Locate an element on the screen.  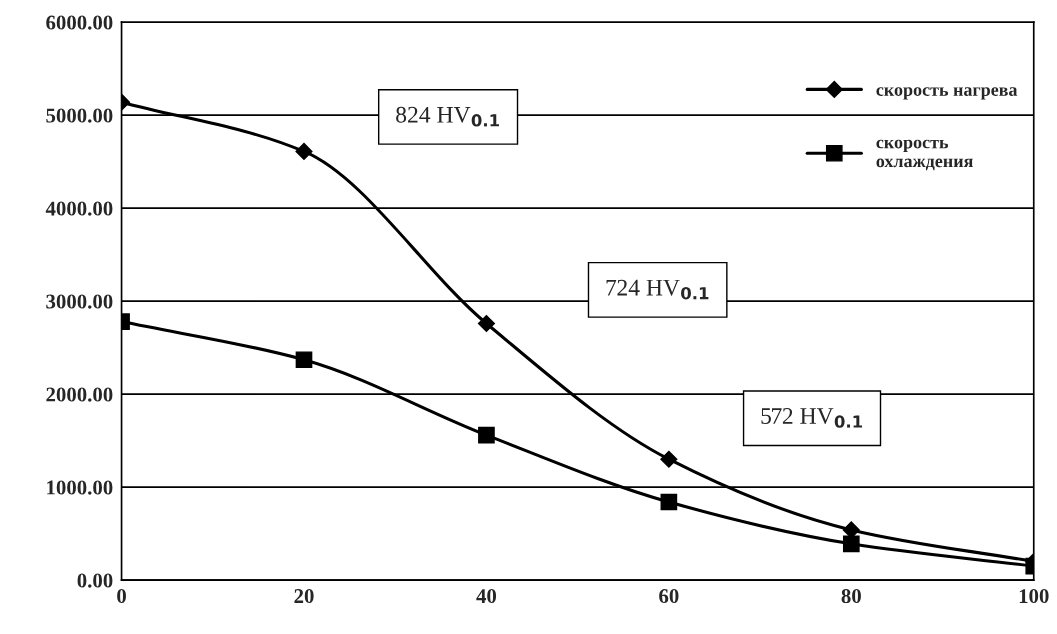
legend-label: скорость охлаждения is located at coordinates (924, 155).